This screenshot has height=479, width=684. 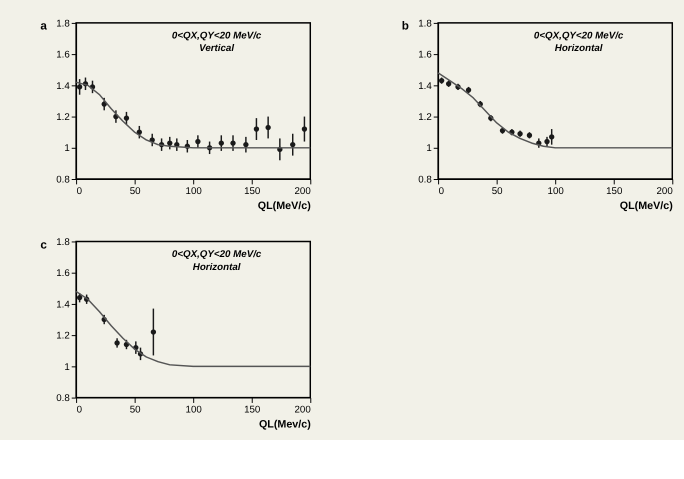 What do you see at coordinates (285, 424) in the screenshot?
I see `x-axis-title: QL(Mev/c)` at bounding box center [285, 424].